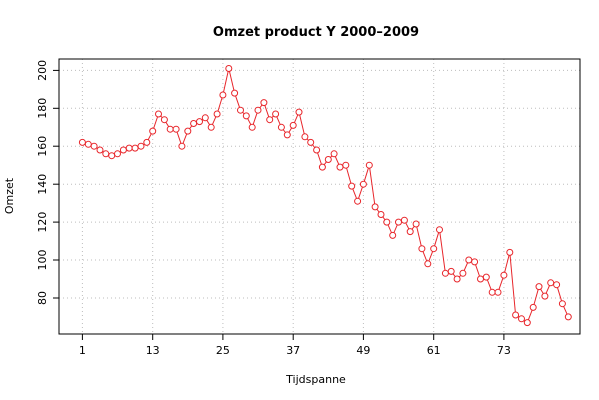  What do you see at coordinates (42, 108) in the screenshot?
I see `y-tick-label: 180` at bounding box center [42, 108].